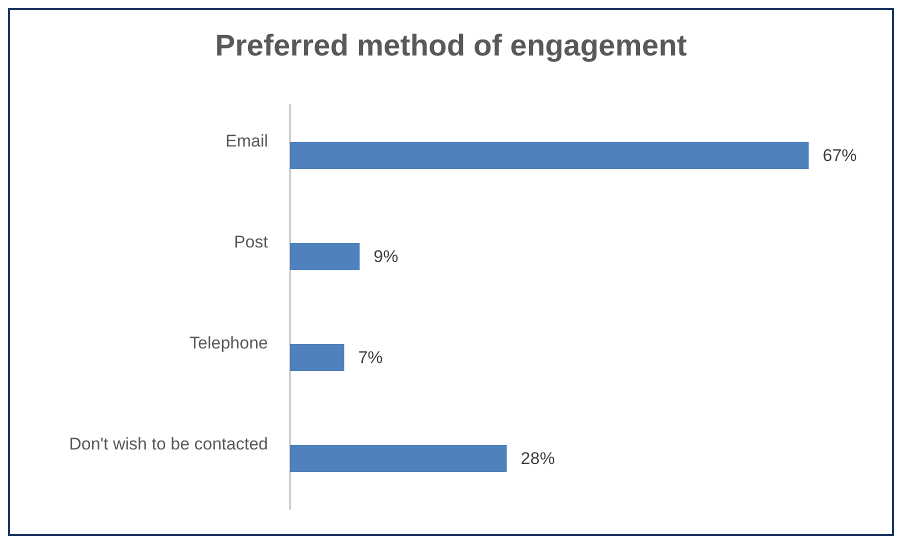 This screenshot has height=544, width=902. What do you see at coordinates (386, 256) in the screenshot?
I see `data-label: 9%` at bounding box center [386, 256].